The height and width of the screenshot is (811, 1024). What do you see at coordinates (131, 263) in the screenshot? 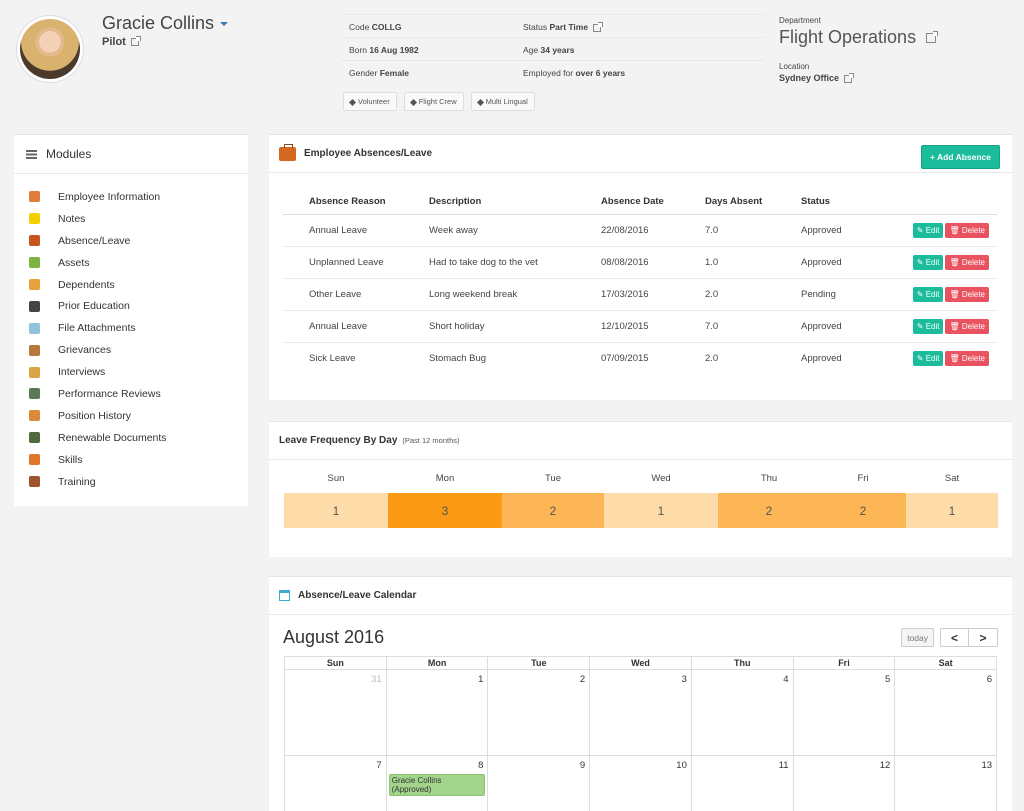
I see `module-item-assets: Assets` at bounding box center [131, 263].